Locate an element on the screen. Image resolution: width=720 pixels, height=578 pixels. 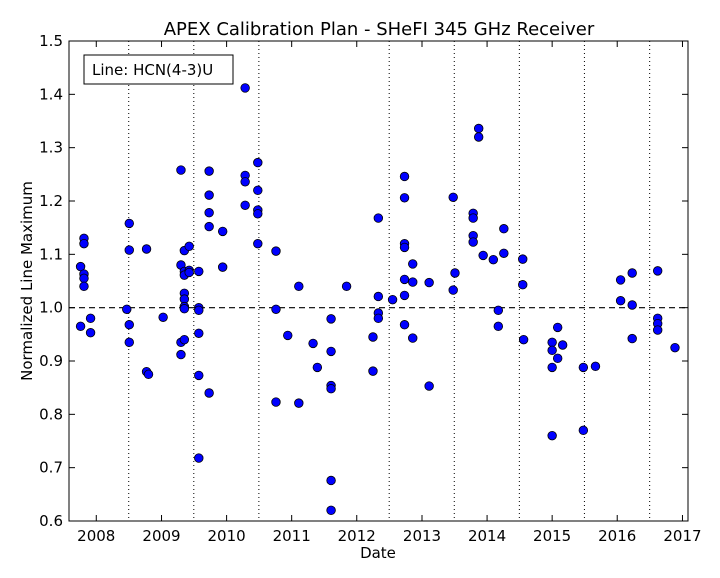
x-tick-label: 2017 is located at coordinates (682, 536).